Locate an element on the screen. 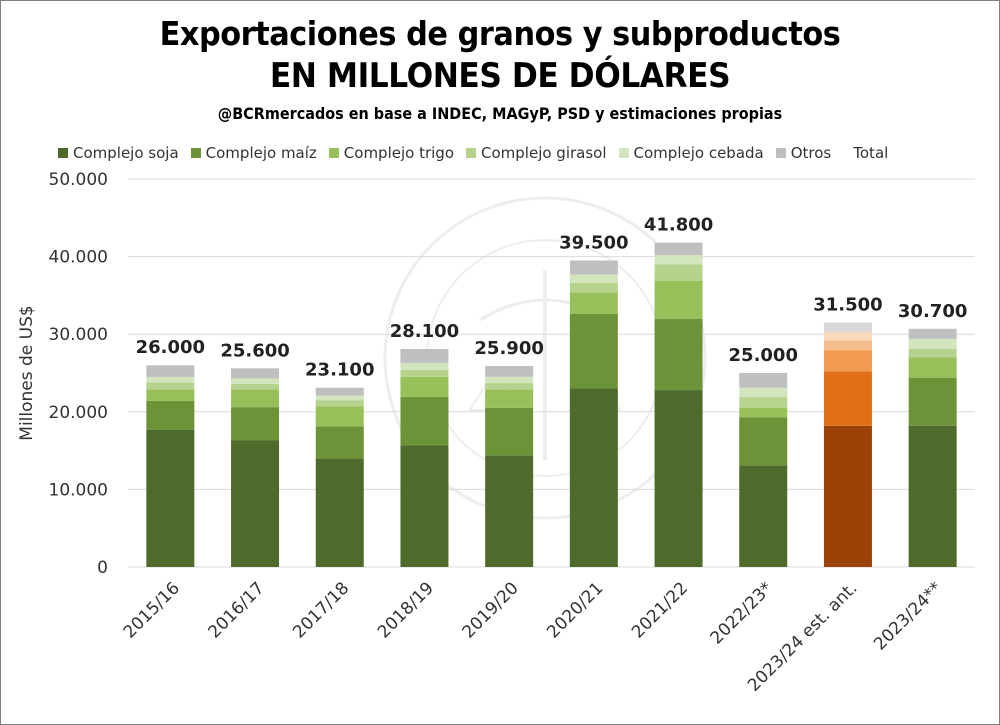  legend-swatch-maiz is located at coordinates (195, 153).